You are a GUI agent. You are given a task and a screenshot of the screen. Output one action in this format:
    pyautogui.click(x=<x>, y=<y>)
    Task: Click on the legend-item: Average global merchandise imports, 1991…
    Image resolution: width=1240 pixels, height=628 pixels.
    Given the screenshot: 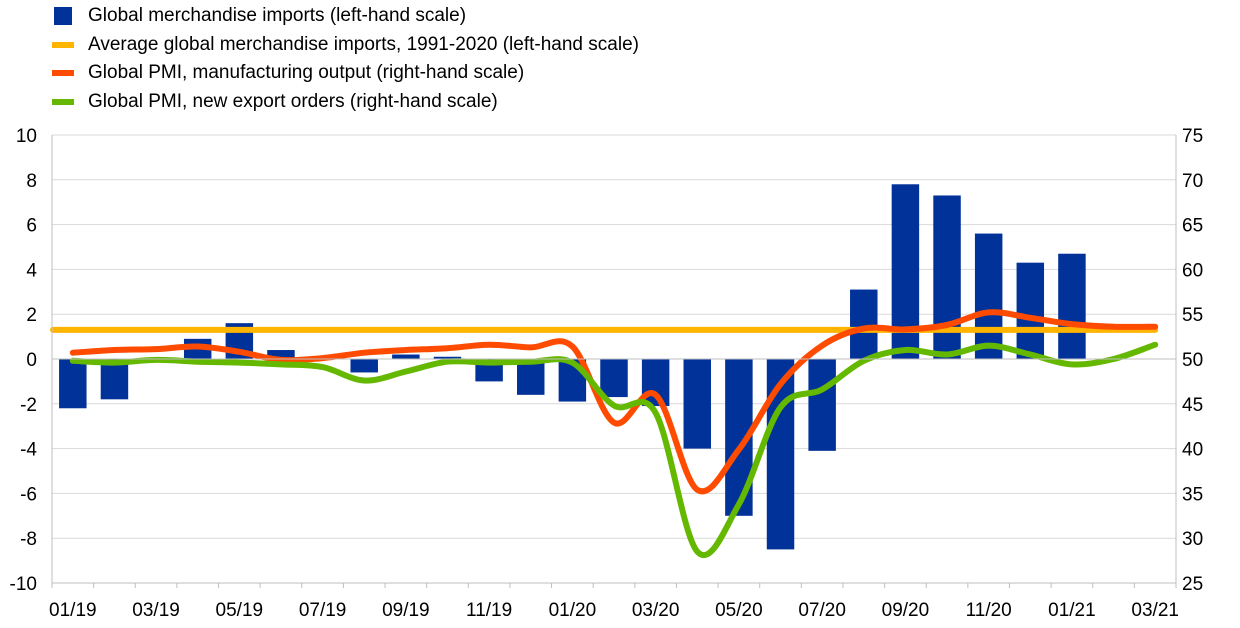 What is the action you would take?
    pyautogui.click(x=345, y=45)
    